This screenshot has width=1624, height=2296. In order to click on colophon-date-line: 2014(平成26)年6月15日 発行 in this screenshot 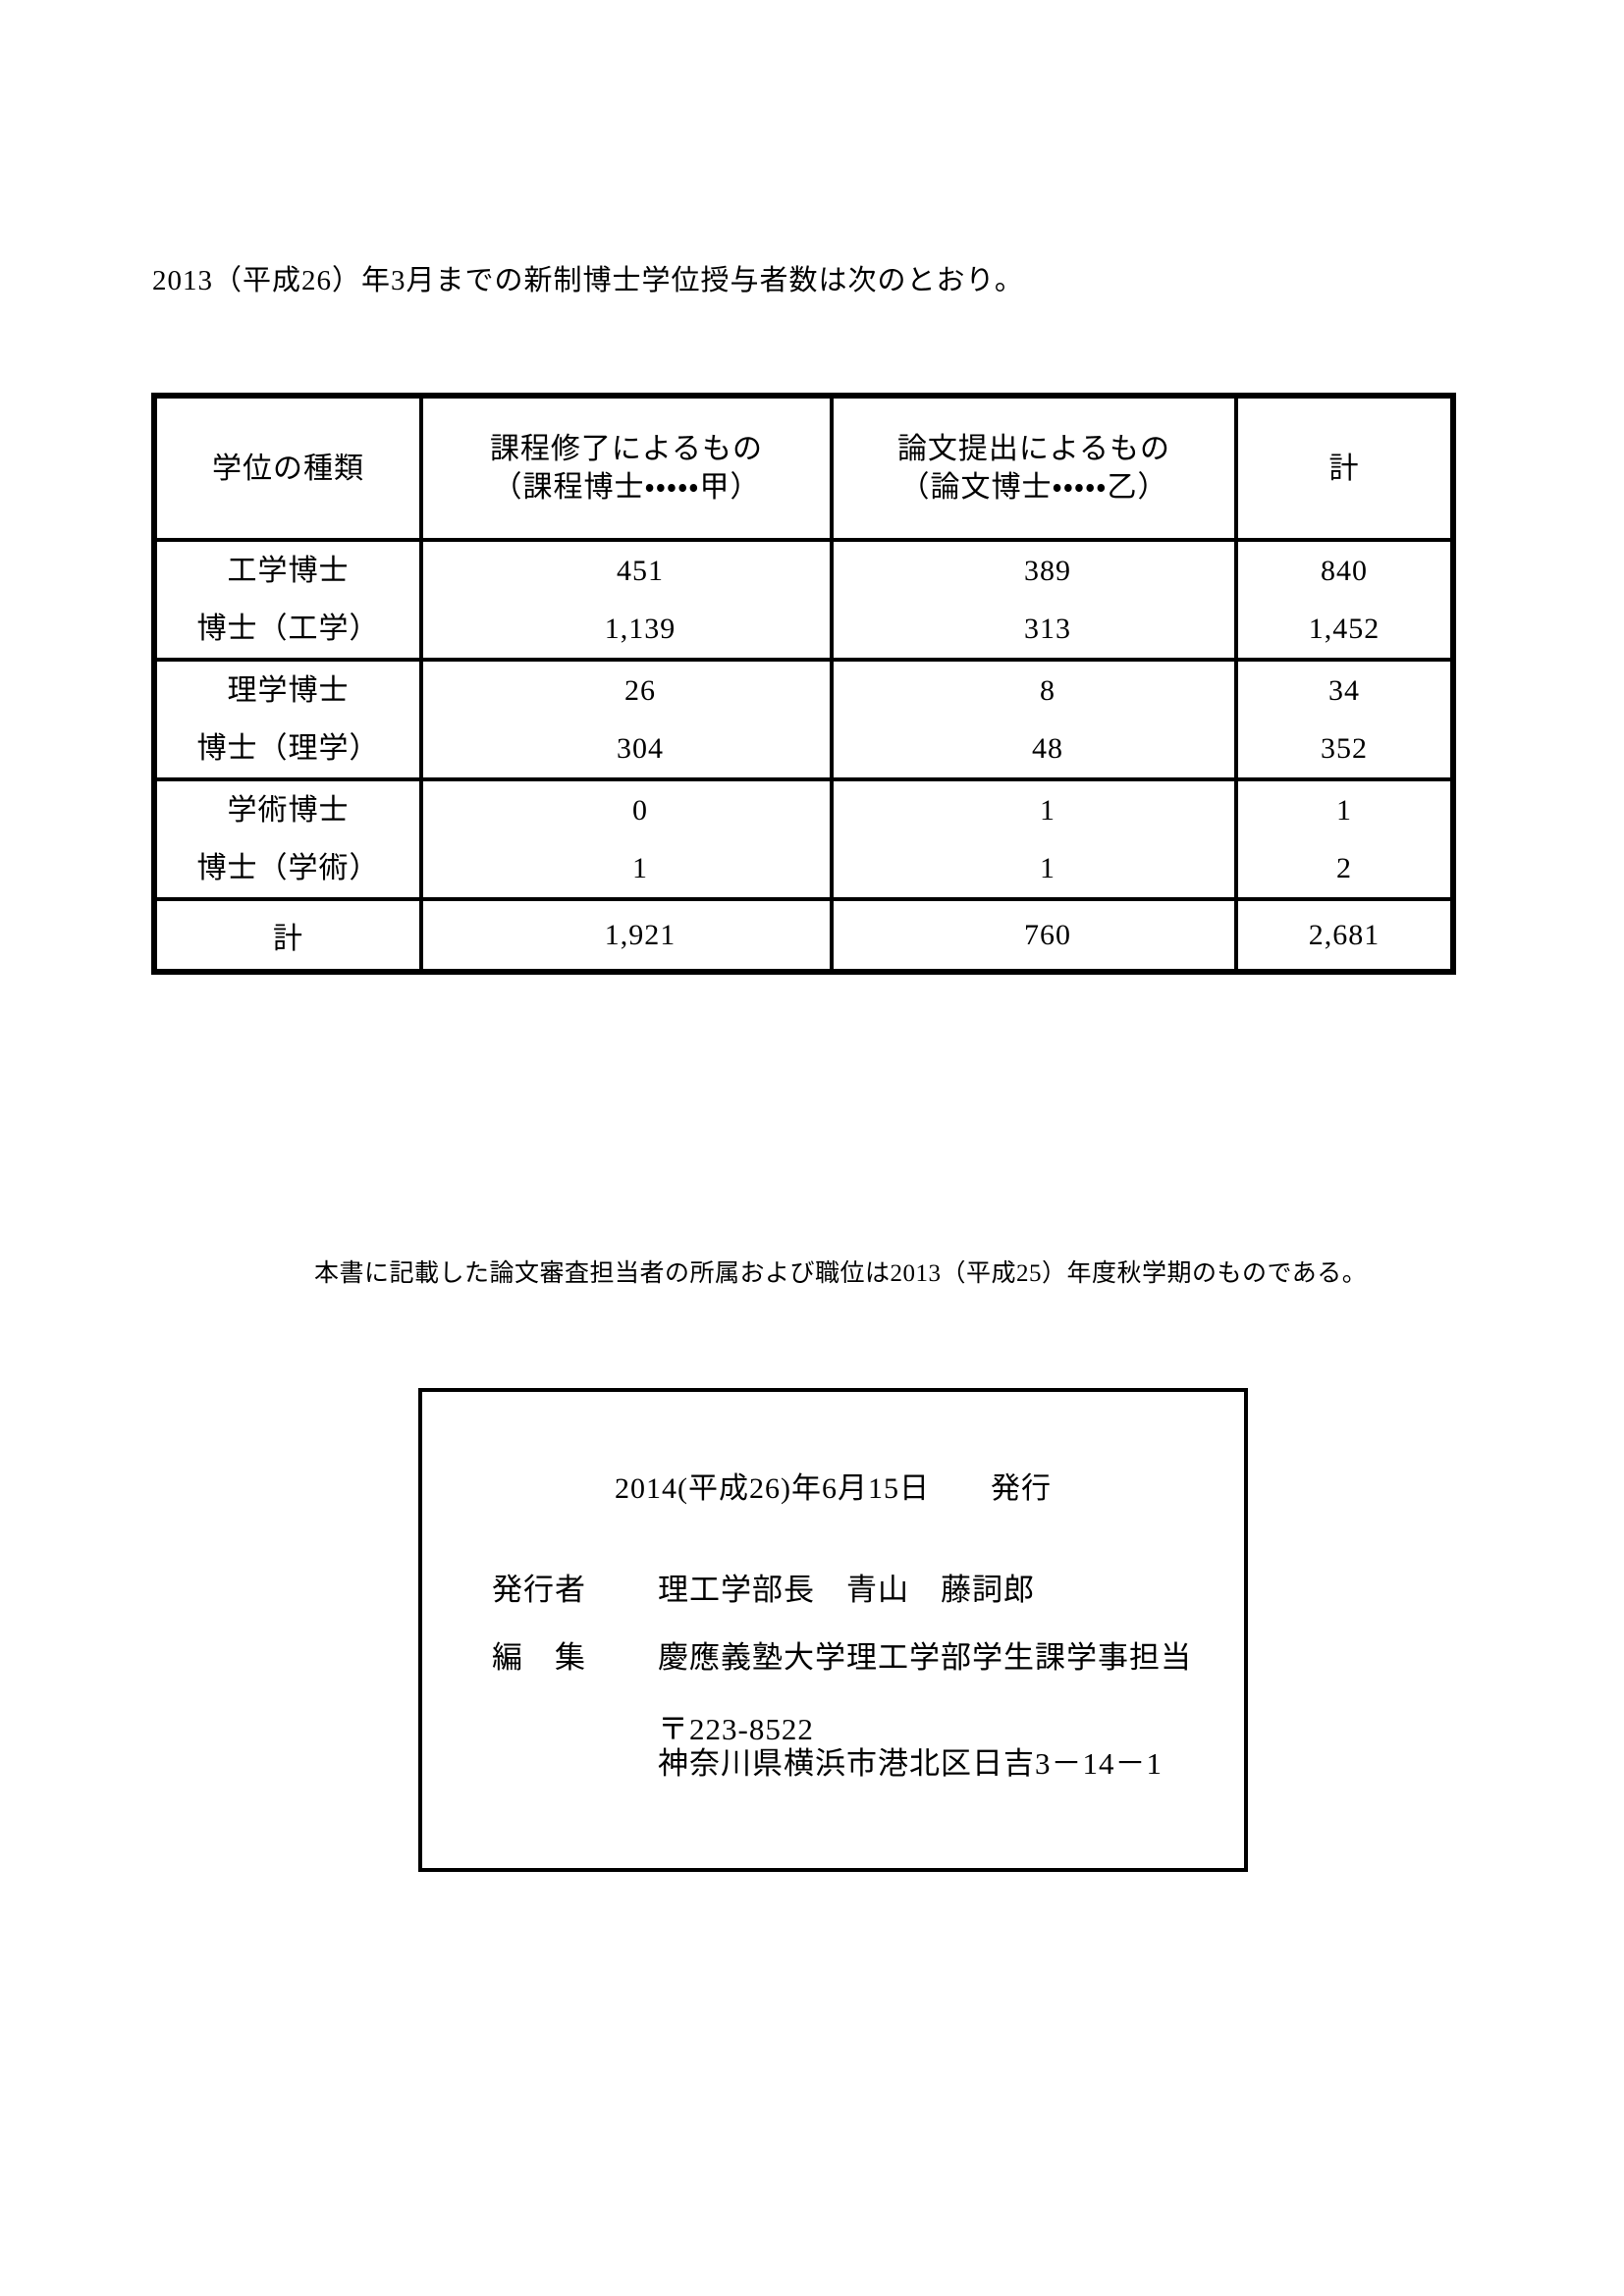, I will do `click(833, 1488)`.